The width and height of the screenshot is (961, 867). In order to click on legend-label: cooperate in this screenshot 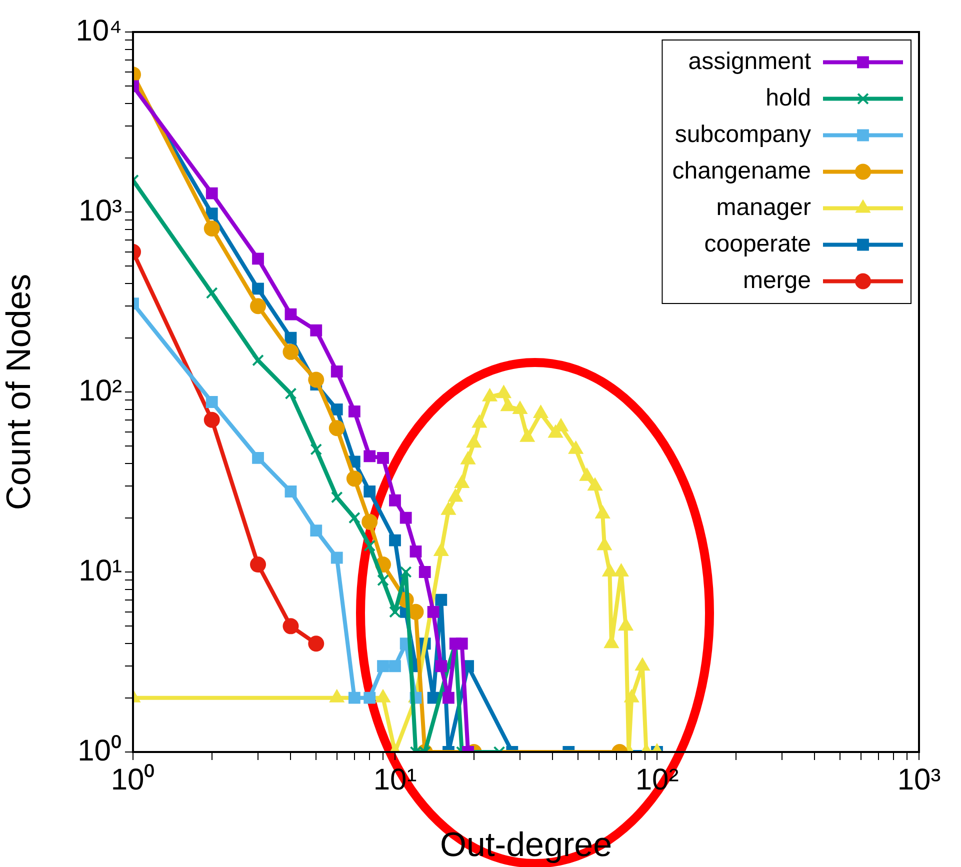, I will do `click(757, 244)`.